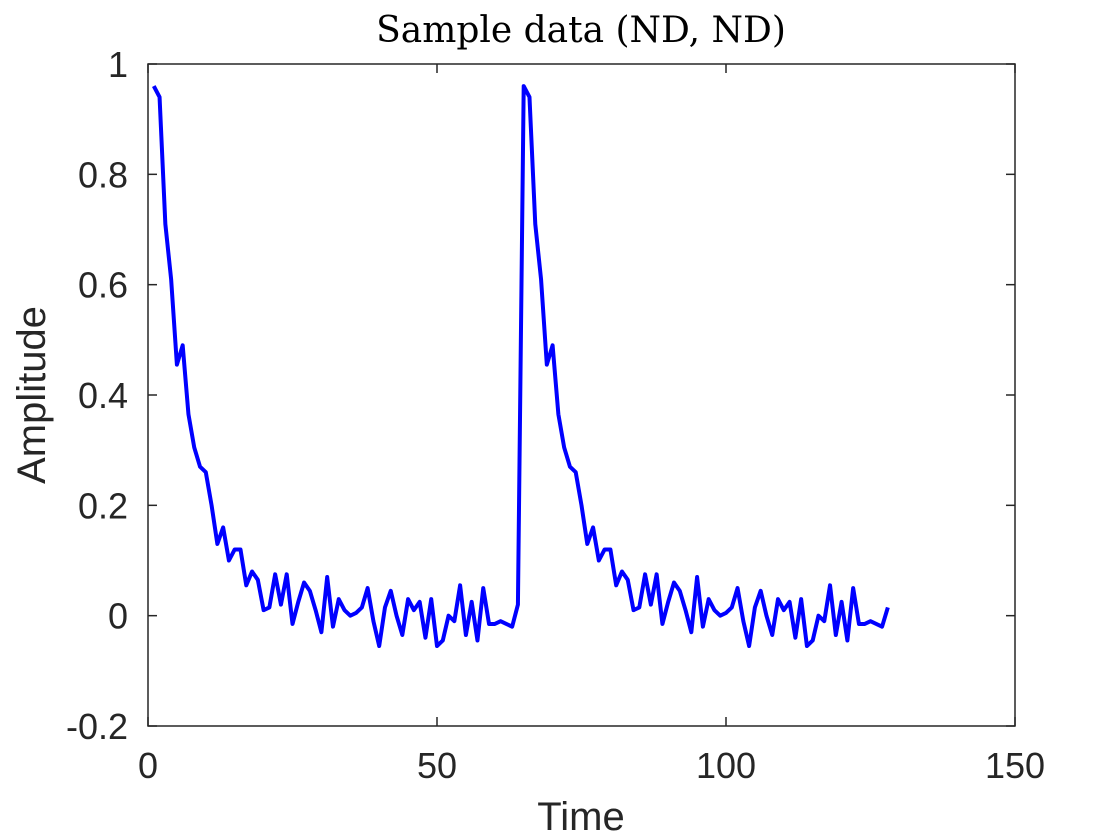  I want to click on x-tick-label: 0, so click(148, 765).